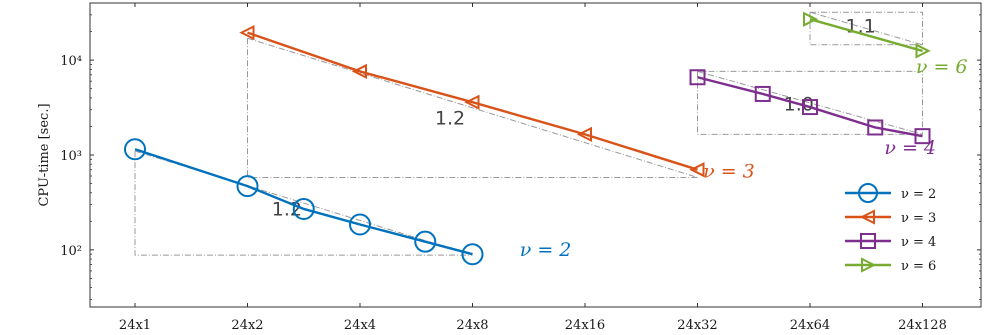  Describe the element at coordinates (472, 325) in the screenshot. I see `x-tick-label: 24x8` at that location.